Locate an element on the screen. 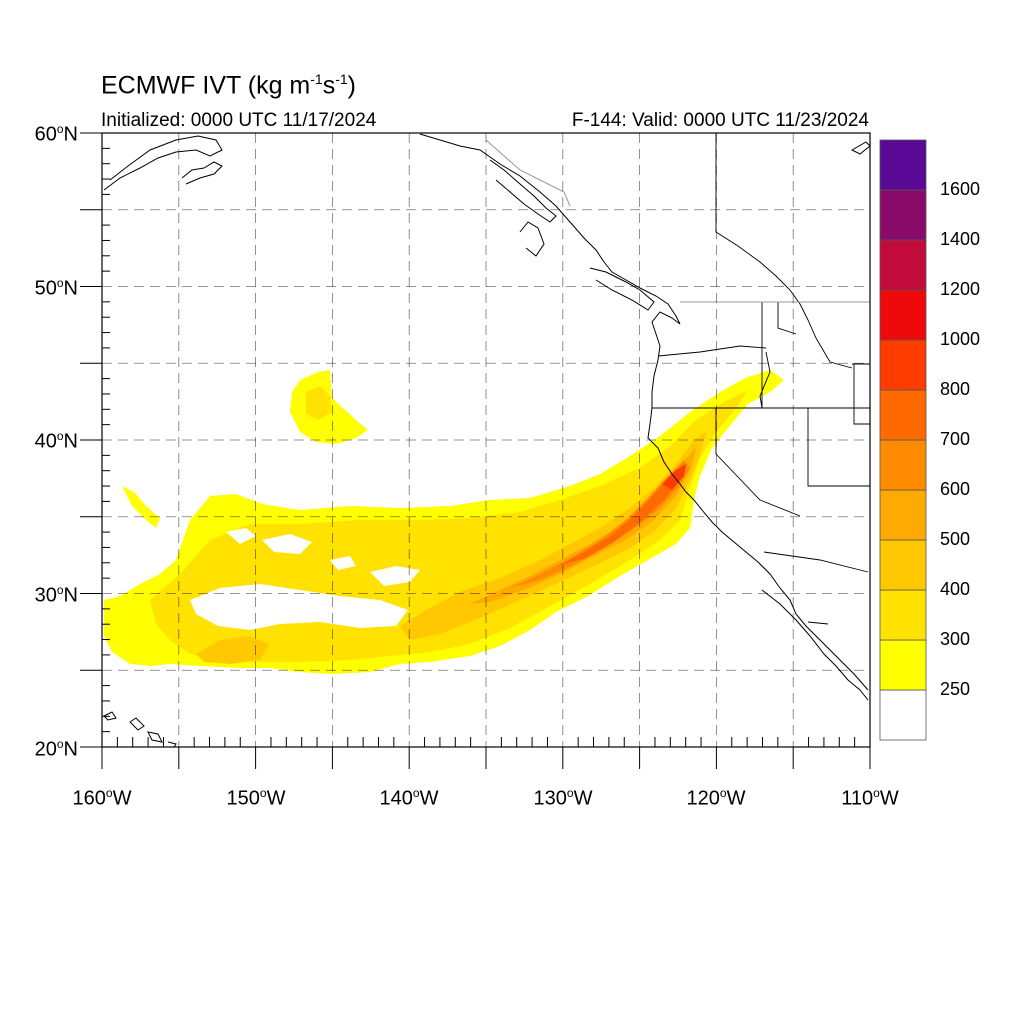 The image size is (1024, 1024). valid-time-label: F-144: Valid: 0000 UTC 11/23/2024 is located at coordinates (720, 120).